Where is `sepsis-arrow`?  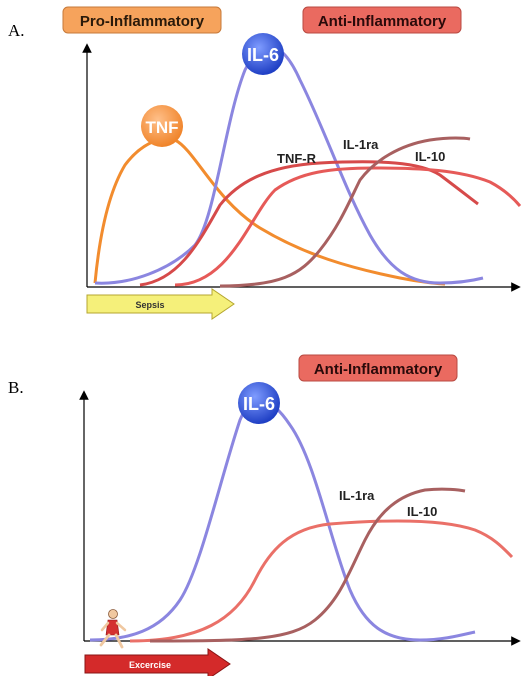 sepsis-arrow is located at coordinates (160, 304).